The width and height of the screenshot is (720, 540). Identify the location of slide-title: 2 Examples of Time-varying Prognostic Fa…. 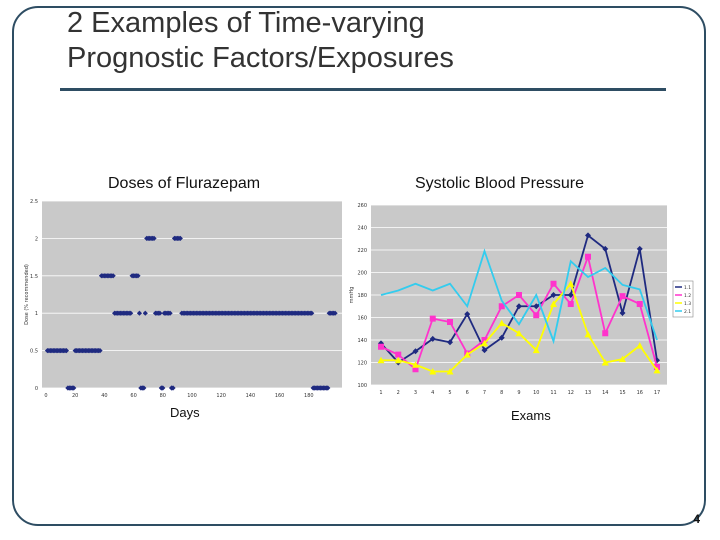
(260, 41).